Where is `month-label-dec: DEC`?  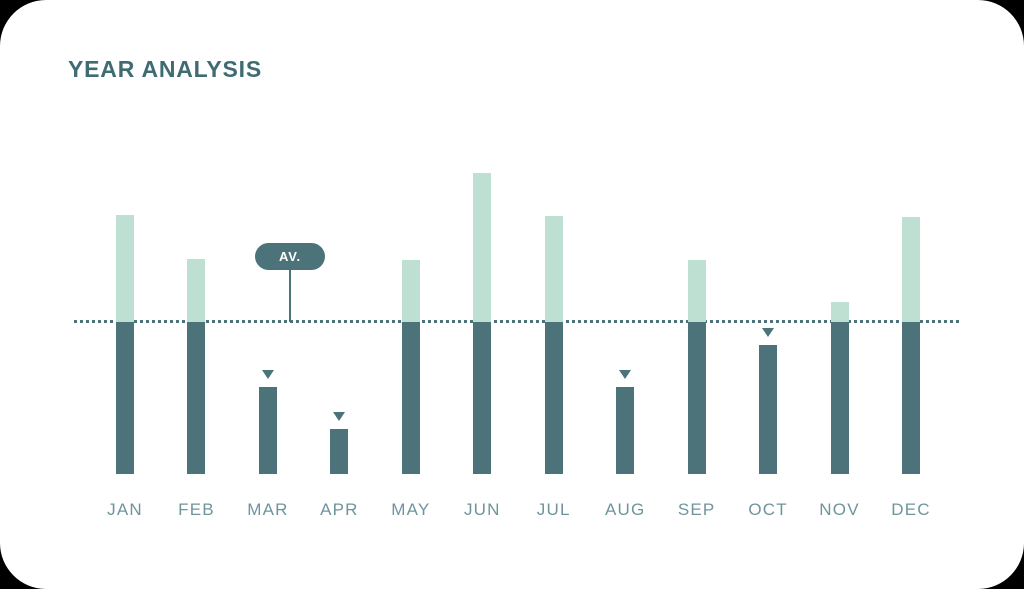
month-label-dec: DEC is located at coordinates (911, 509).